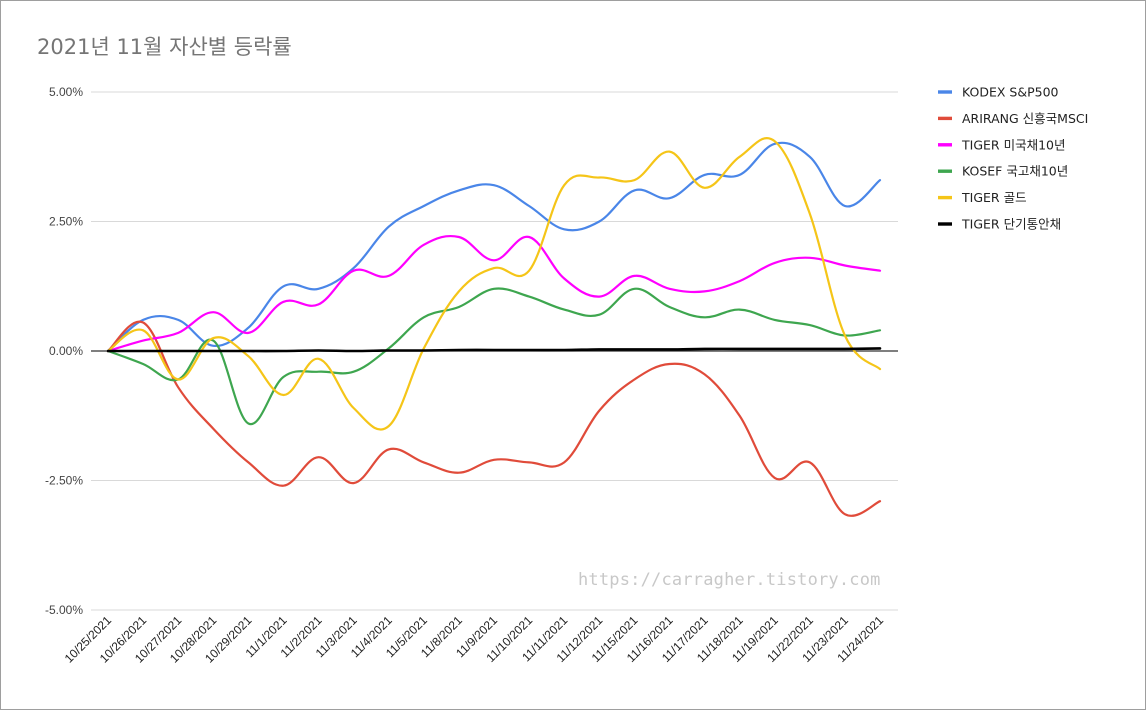  I want to click on y-tick-label: -5.00%, so click(64, 610).